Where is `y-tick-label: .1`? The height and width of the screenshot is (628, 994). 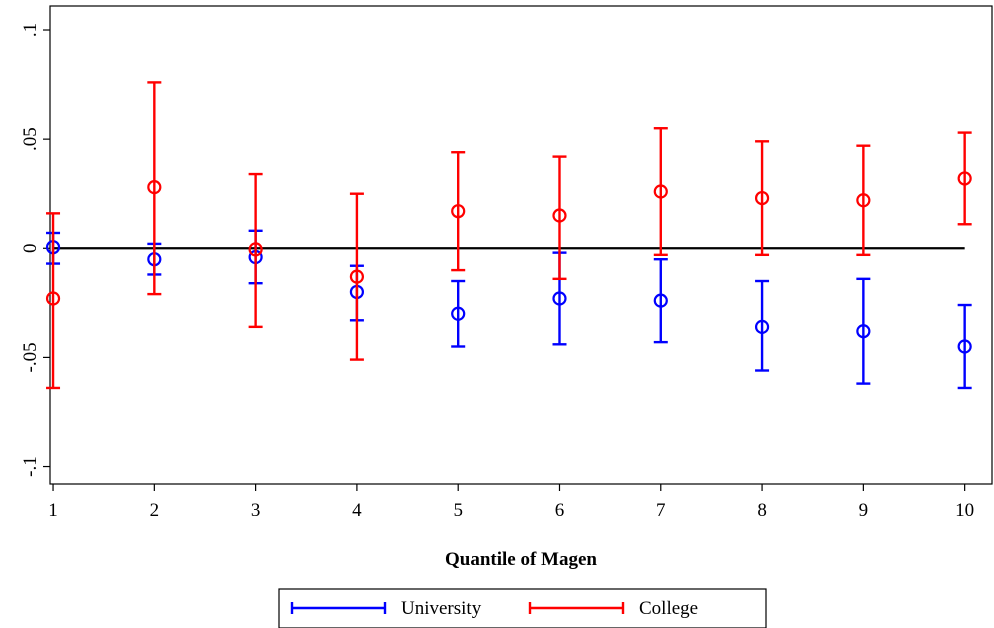 y-tick-label: .1 is located at coordinates (30, 30).